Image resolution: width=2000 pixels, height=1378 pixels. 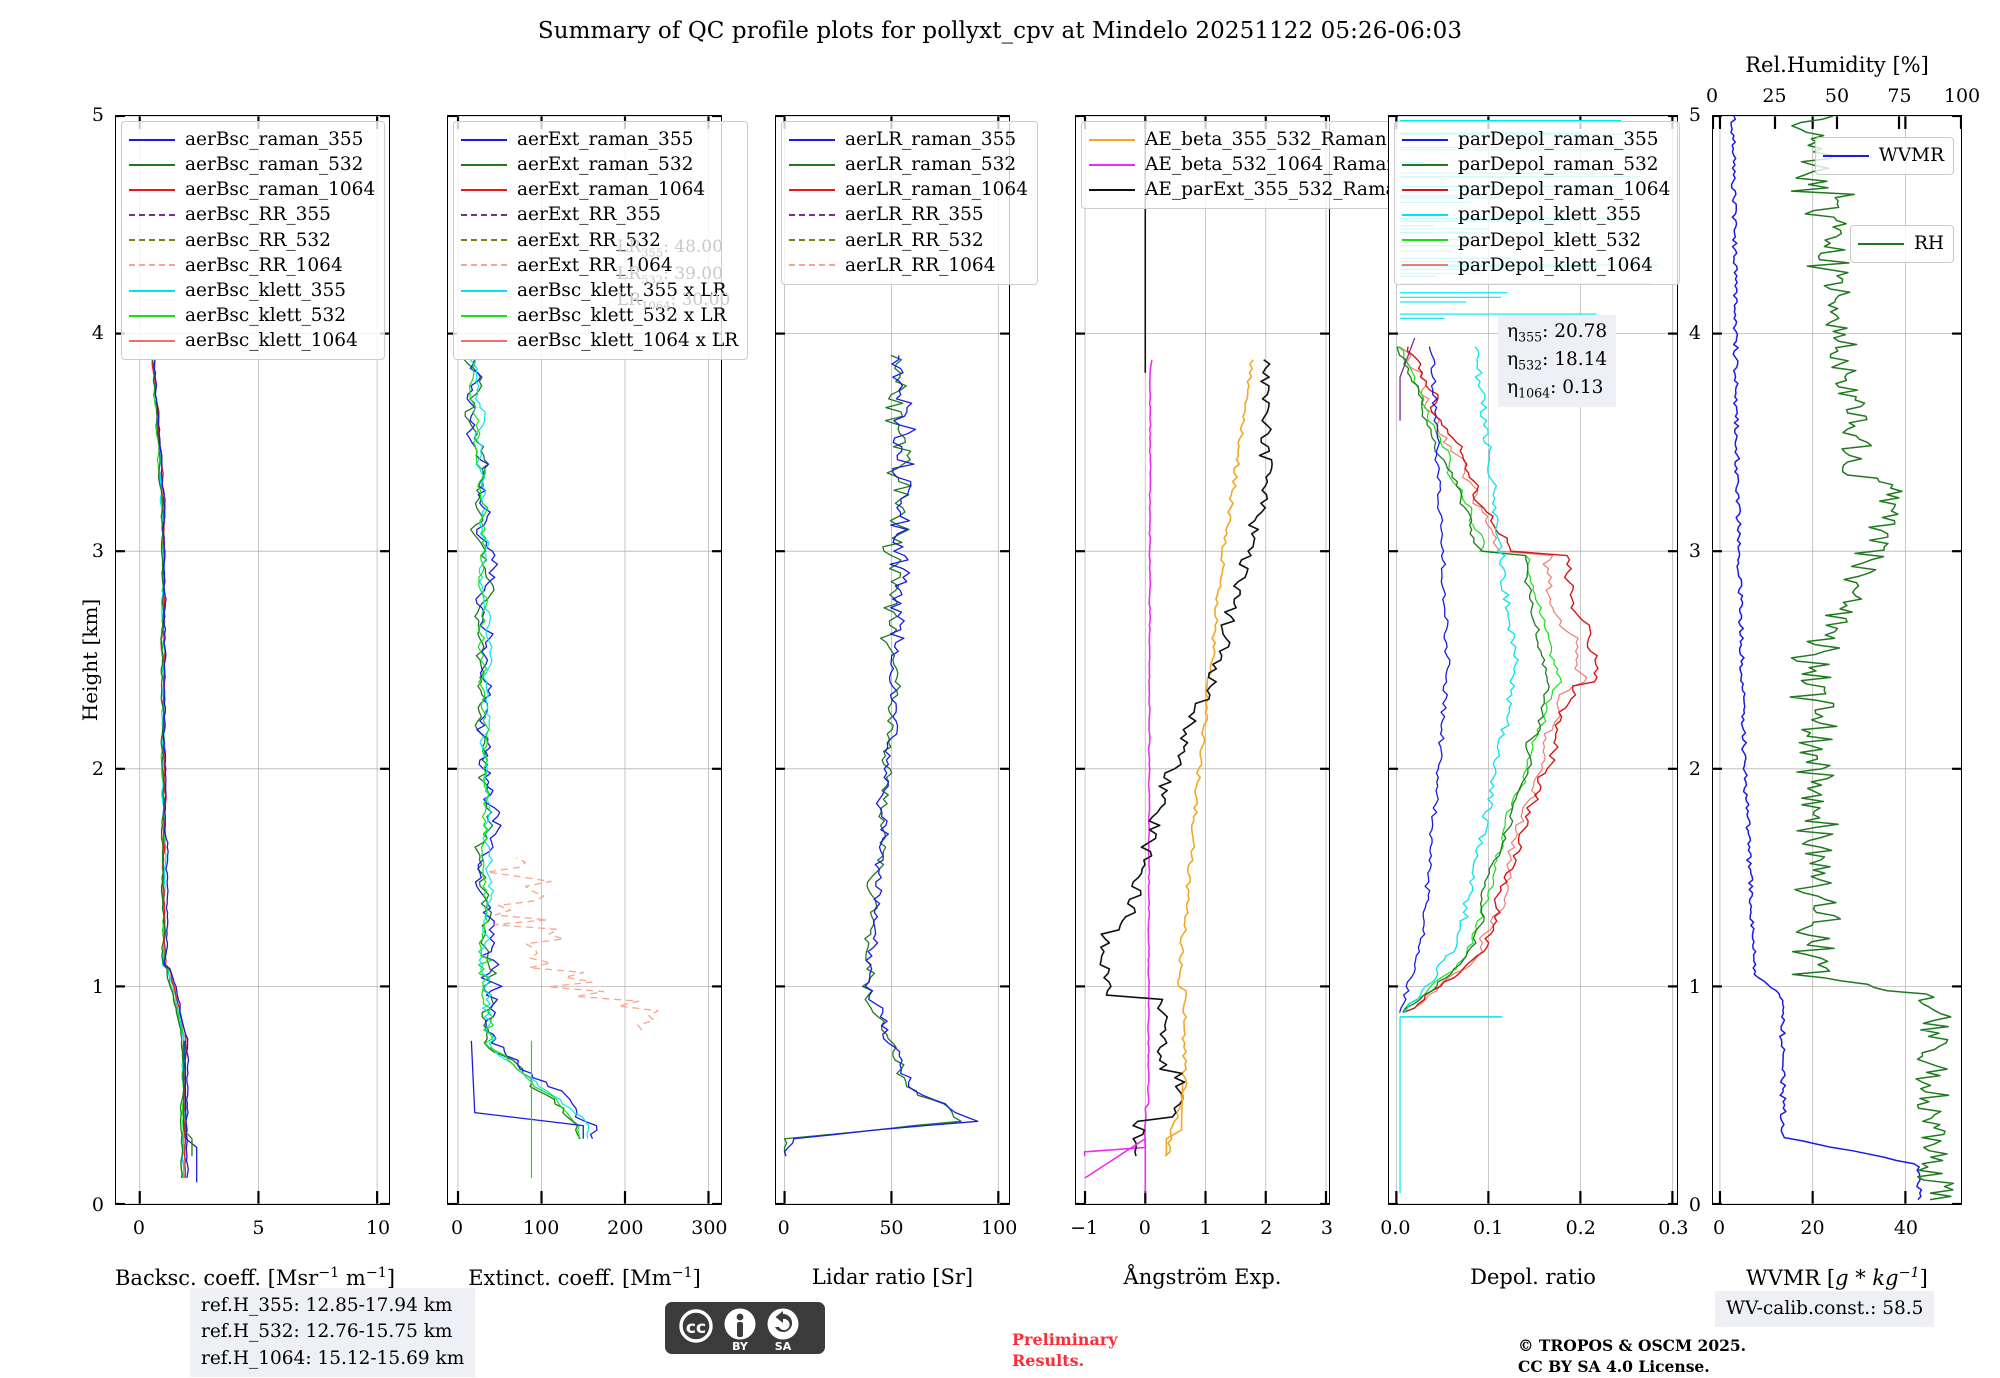 What do you see at coordinates (908, 164) in the screenshot?
I see `legend-item: aerLR_raman_532` at bounding box center [908, 164].